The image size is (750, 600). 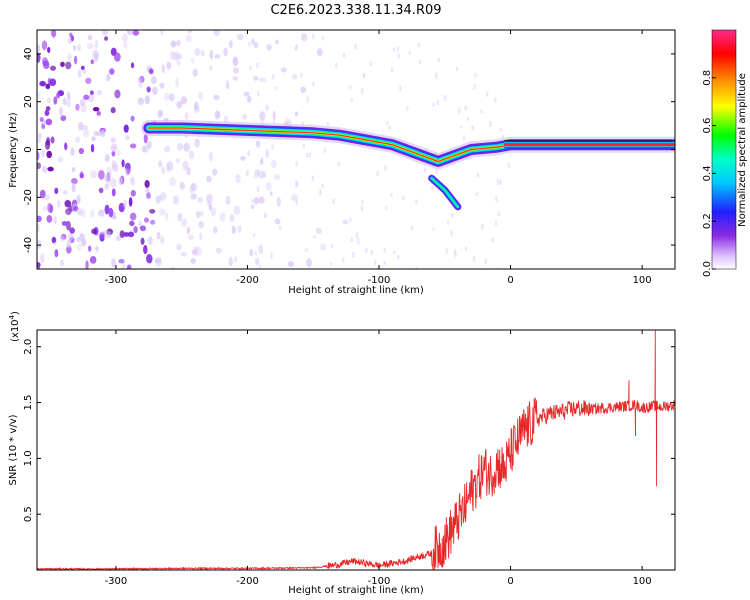 What do you see at coordinates (742, 150) in the screenshot?
I see `colorbar-label: Normalized spectral amplitude` at bounding box center [742, 150].